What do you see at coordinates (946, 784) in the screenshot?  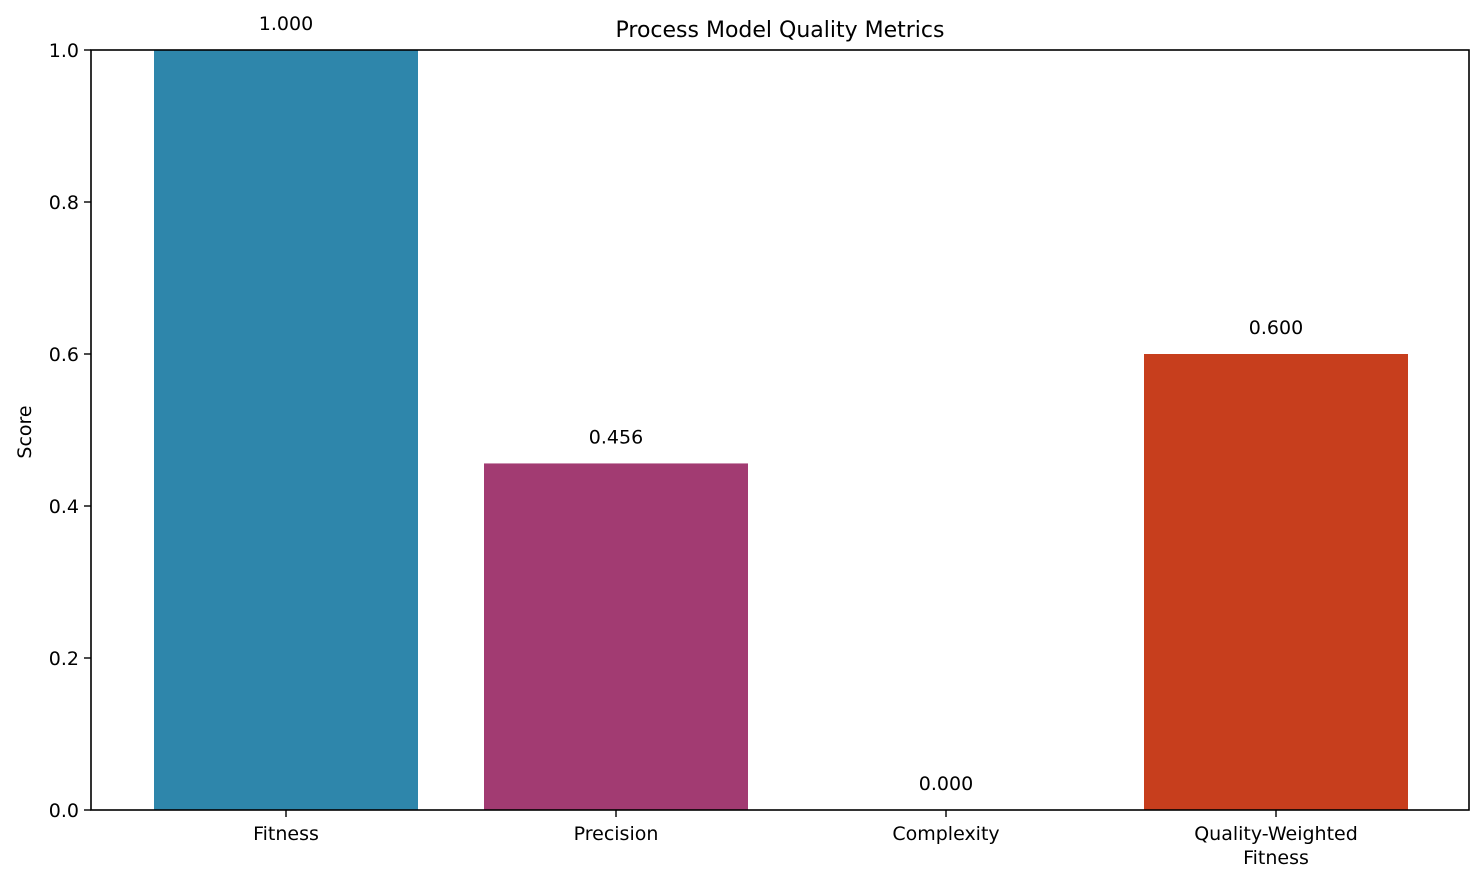 I see `bar-value-label: 0.000` at bounding box center [946, 784].